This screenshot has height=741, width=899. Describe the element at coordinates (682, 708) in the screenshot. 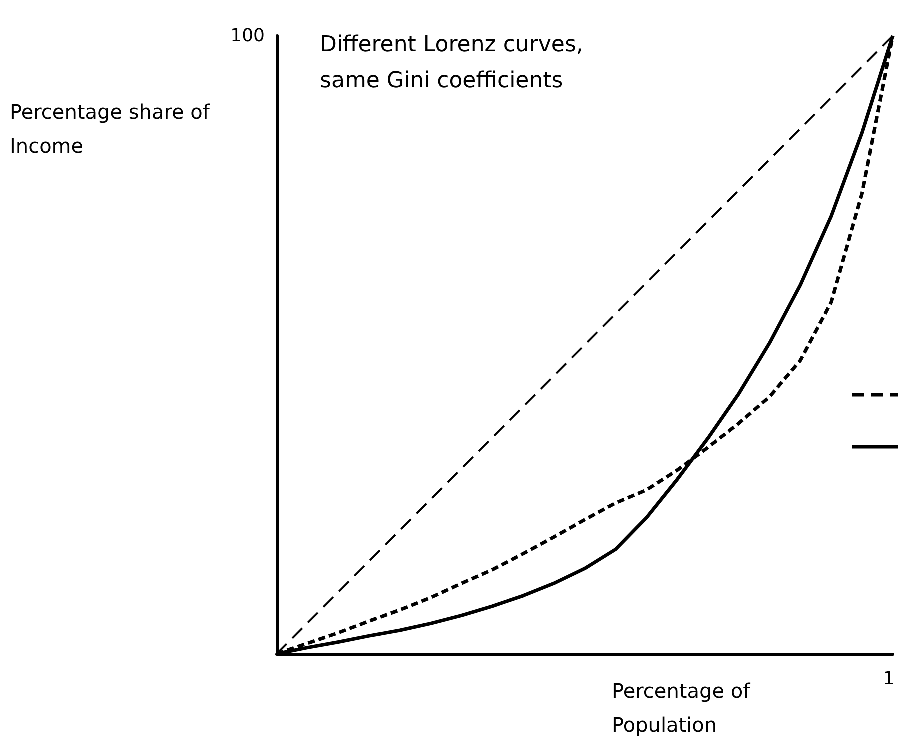

I see `x-axis-title: Percentage of Population` at that location.